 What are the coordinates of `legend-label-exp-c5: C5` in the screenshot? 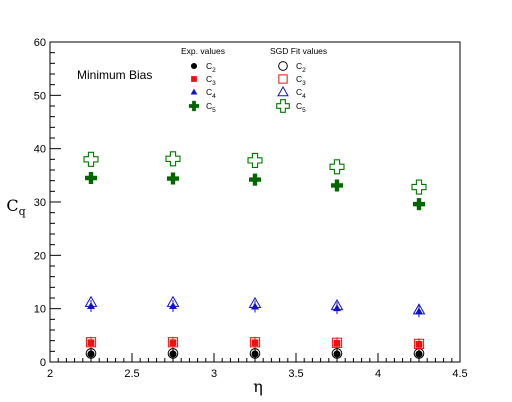 It's located at (211, 107).